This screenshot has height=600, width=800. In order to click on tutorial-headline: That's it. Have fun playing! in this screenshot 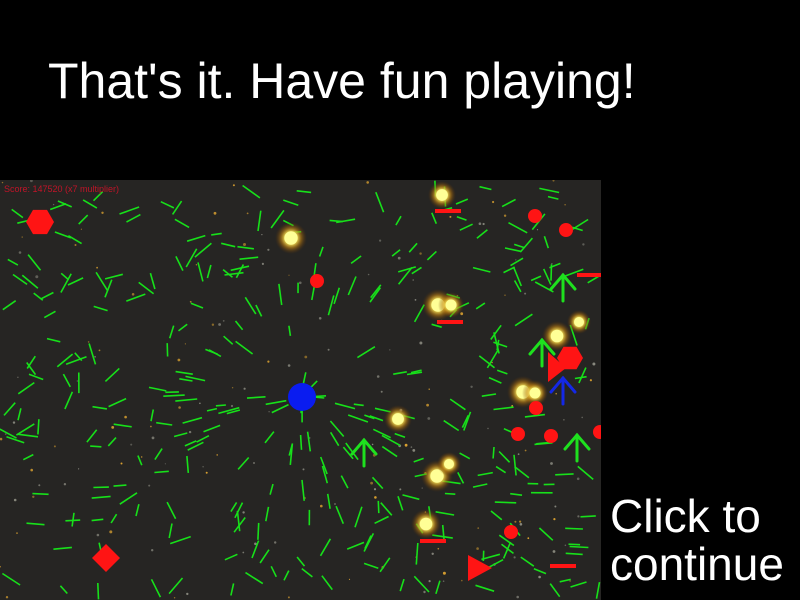, I will do `click(342, 81)`.